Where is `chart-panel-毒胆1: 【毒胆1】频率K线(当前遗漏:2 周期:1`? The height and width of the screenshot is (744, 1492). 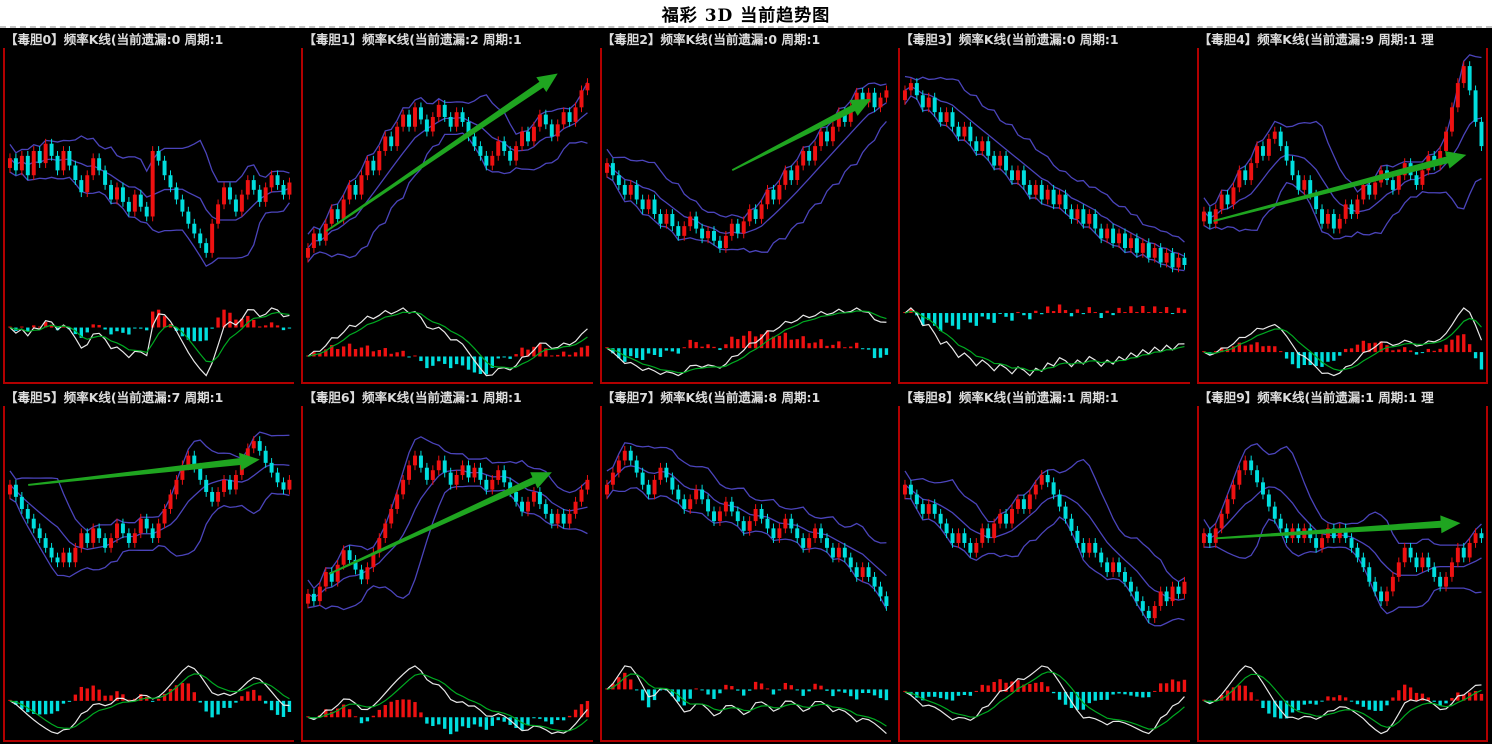 chart-panel-毒胆1: 【毒胆1】频率K线(当前遗漏:2 周期:1 is located at coordinates (447, 207).